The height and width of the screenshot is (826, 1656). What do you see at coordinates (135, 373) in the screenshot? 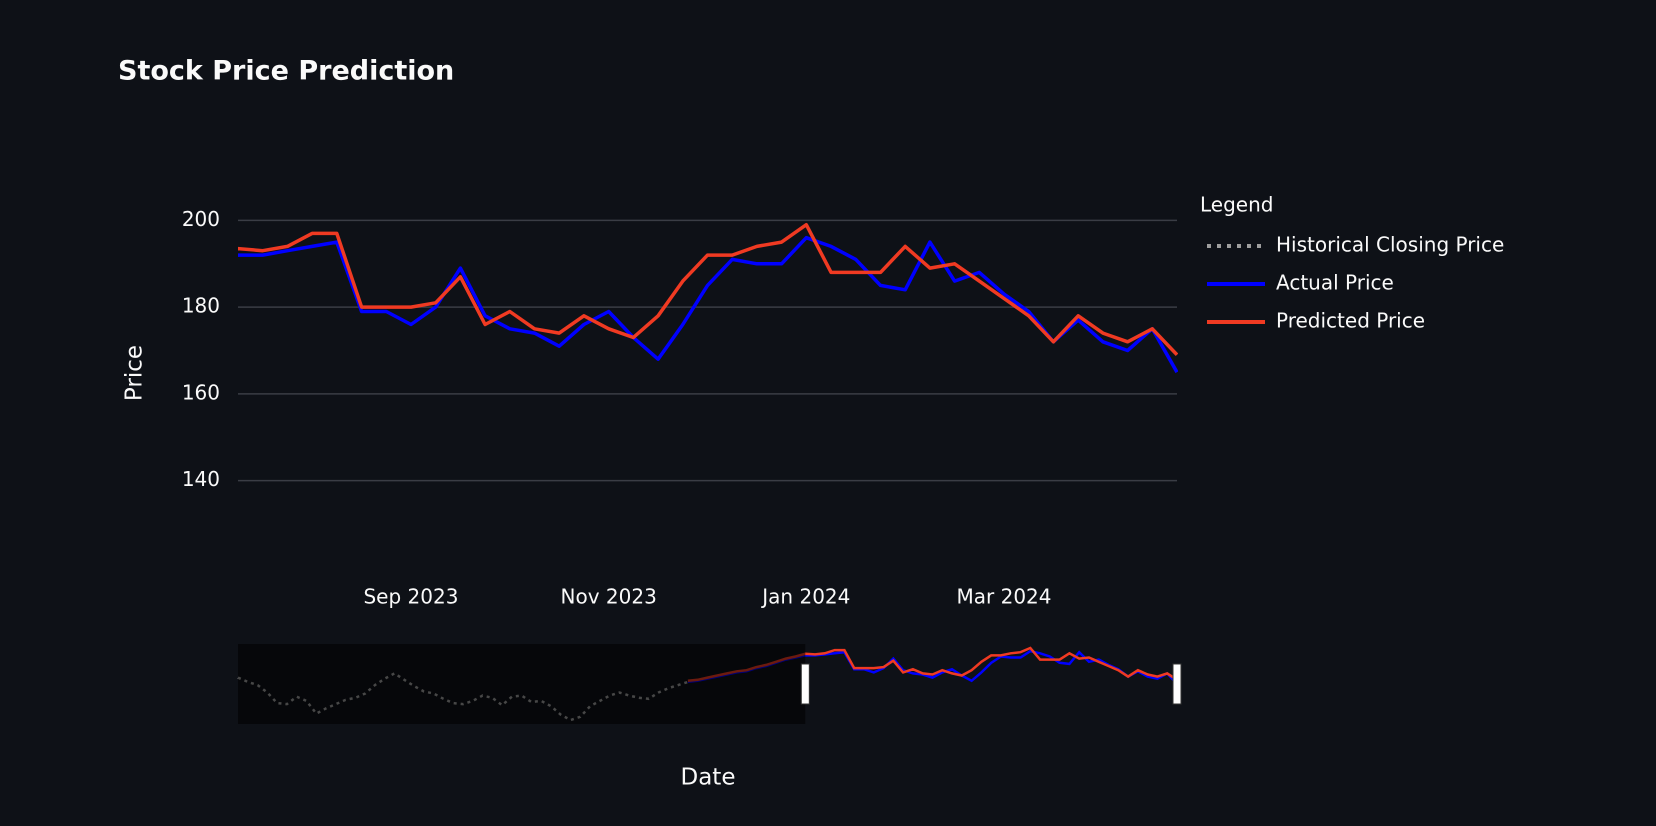
I see `y-axis-label: Price` at bounding box center [135, 373].